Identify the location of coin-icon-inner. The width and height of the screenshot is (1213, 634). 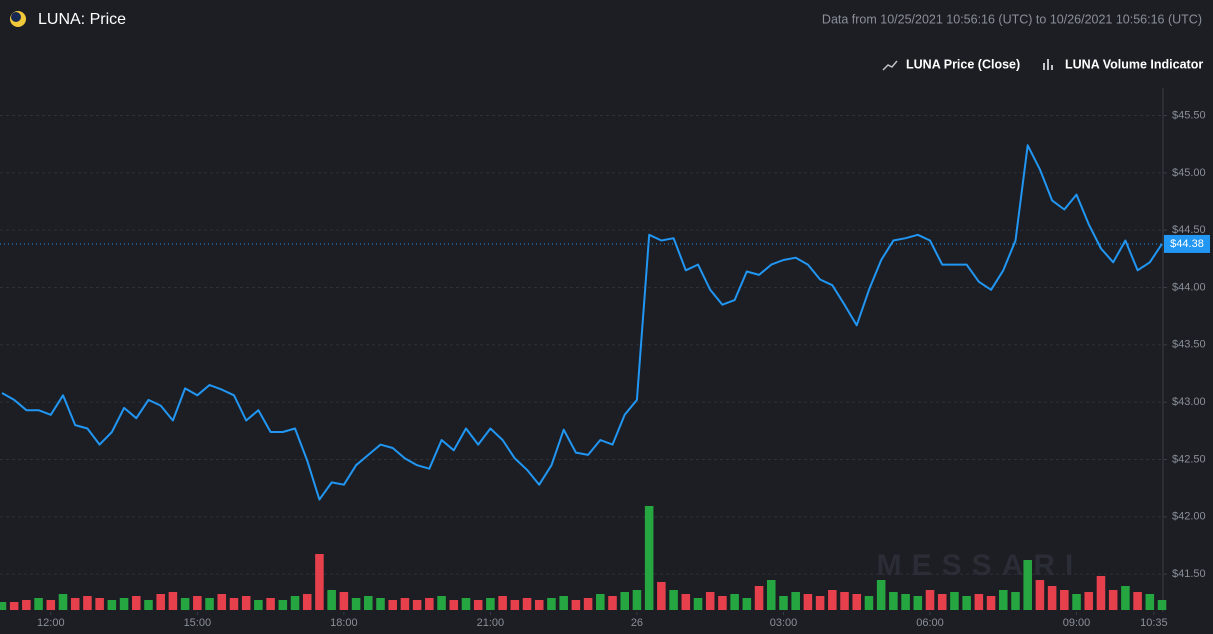
(16, 17).